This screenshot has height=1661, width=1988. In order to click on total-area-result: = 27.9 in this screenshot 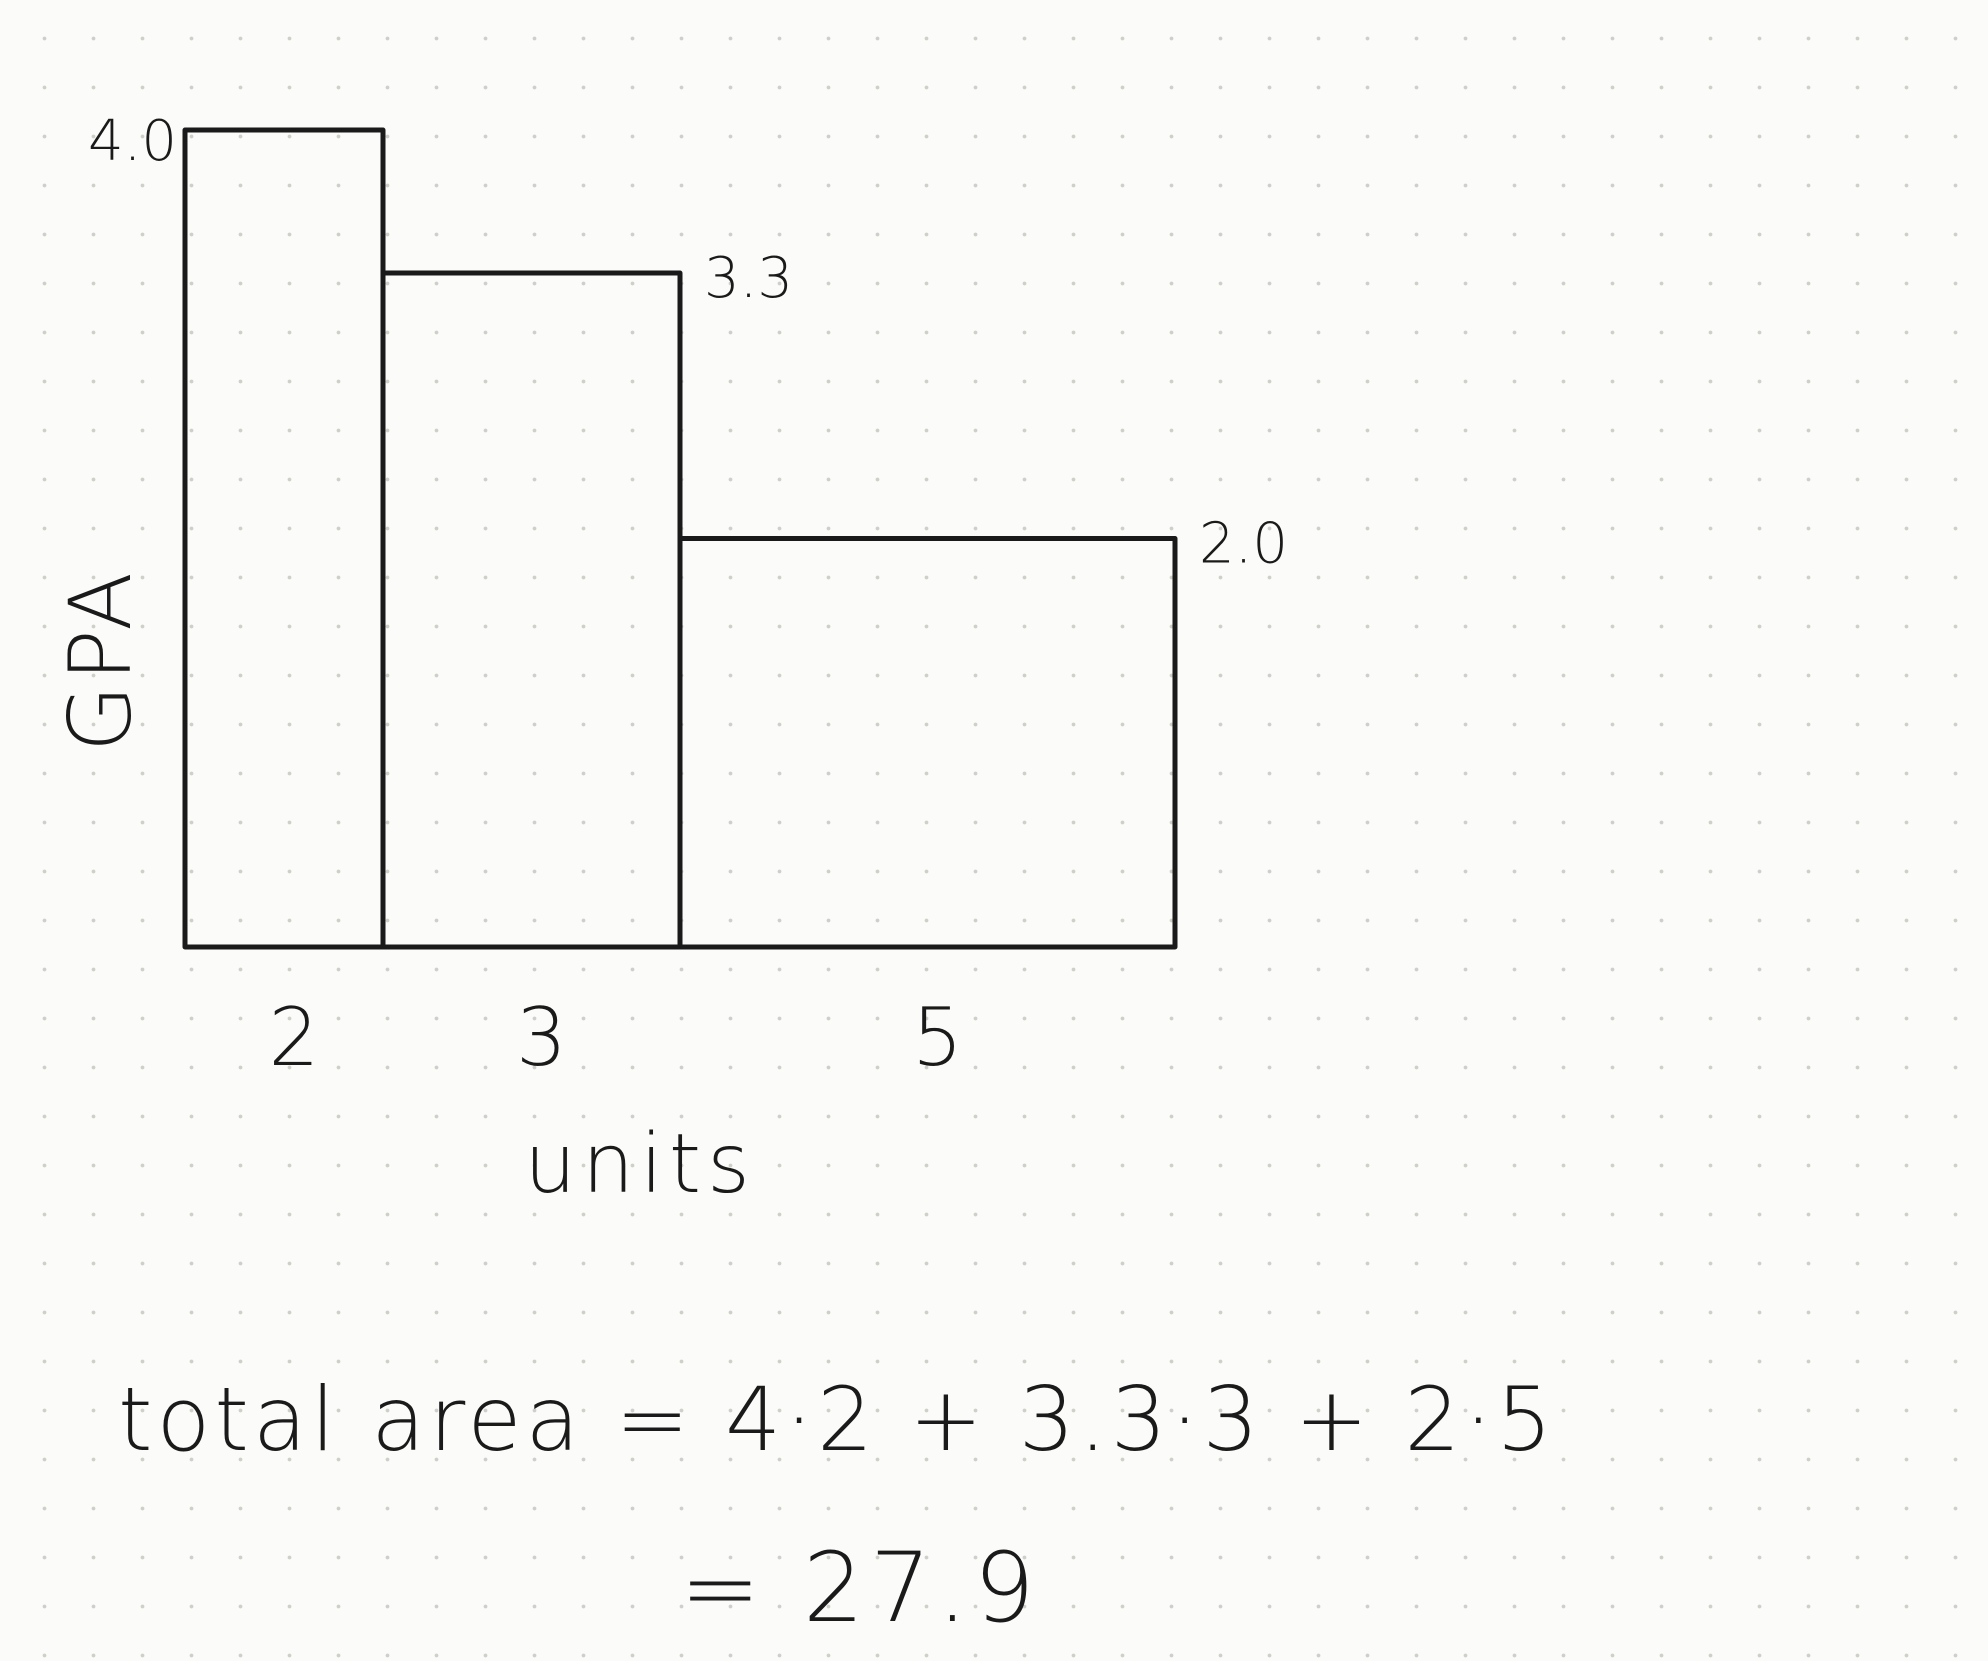, I will do `click(860, 1588)`.